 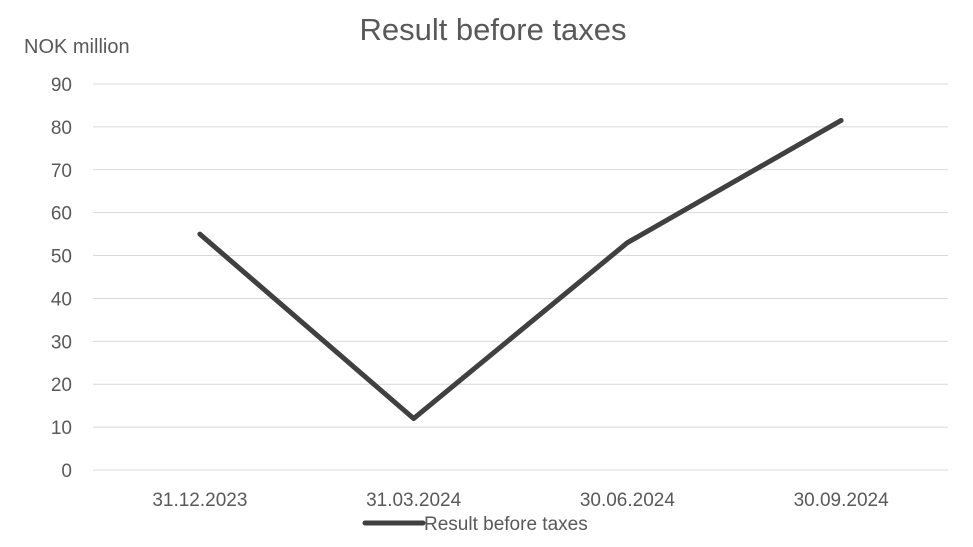 What do you see at coordinates (199, 500) in the screenshot?
I see `x-tick-0: 31.12.2023` at bounding box center [199, 500].